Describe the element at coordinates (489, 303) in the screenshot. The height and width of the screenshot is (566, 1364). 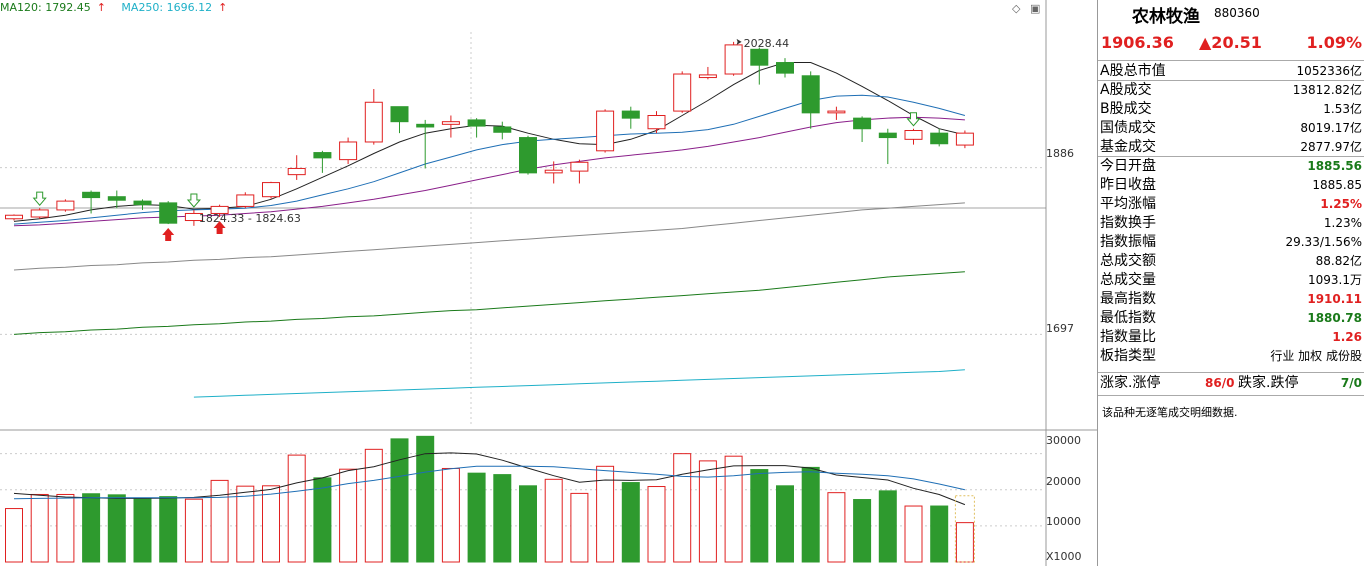
I see `ma120-line` at that location.